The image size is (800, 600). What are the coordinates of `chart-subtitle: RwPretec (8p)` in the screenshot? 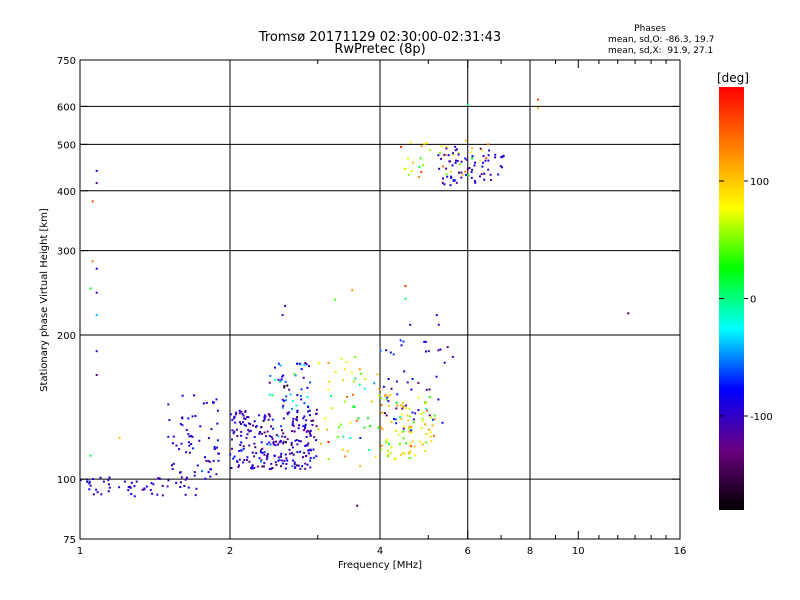 It's located at (379, 49).